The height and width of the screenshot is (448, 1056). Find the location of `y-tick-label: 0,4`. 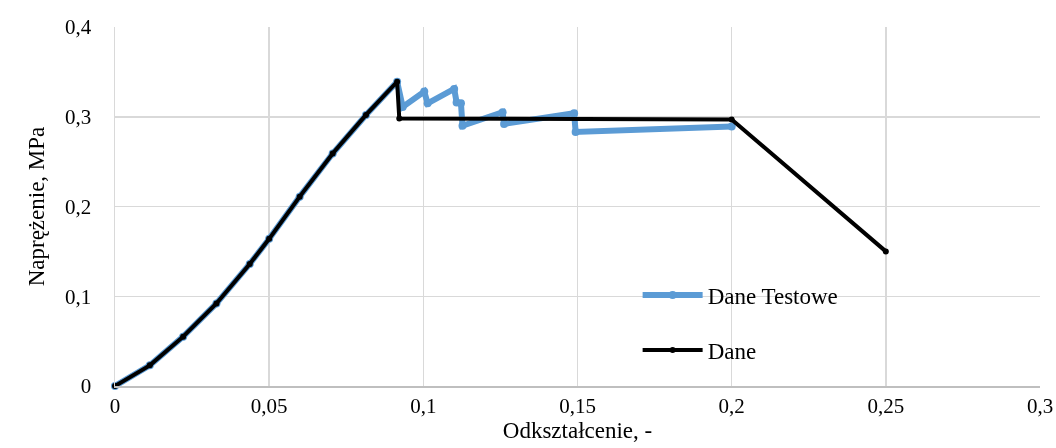

y-tick-label: 0,4 is located at coordinates (78, 27).